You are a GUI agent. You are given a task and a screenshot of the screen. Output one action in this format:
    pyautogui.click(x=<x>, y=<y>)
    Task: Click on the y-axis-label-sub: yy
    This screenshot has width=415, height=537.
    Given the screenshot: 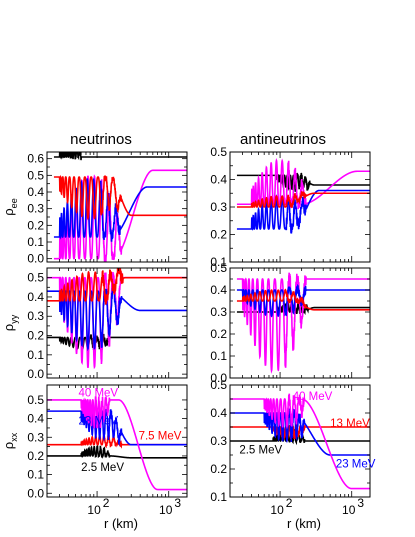 What is the action you would take?
    pyautogui.click(x=14, y=319)
    